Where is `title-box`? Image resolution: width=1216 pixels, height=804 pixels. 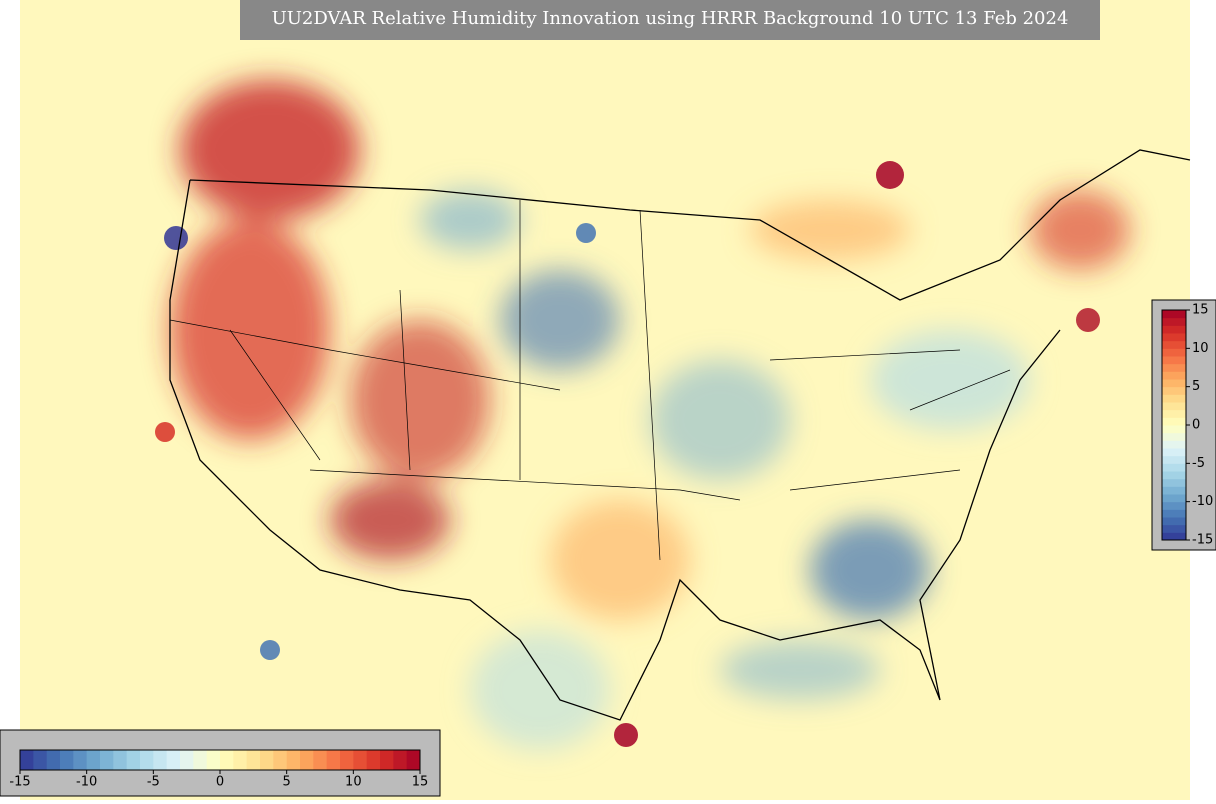
title-box is located at coordinates (670, 20).